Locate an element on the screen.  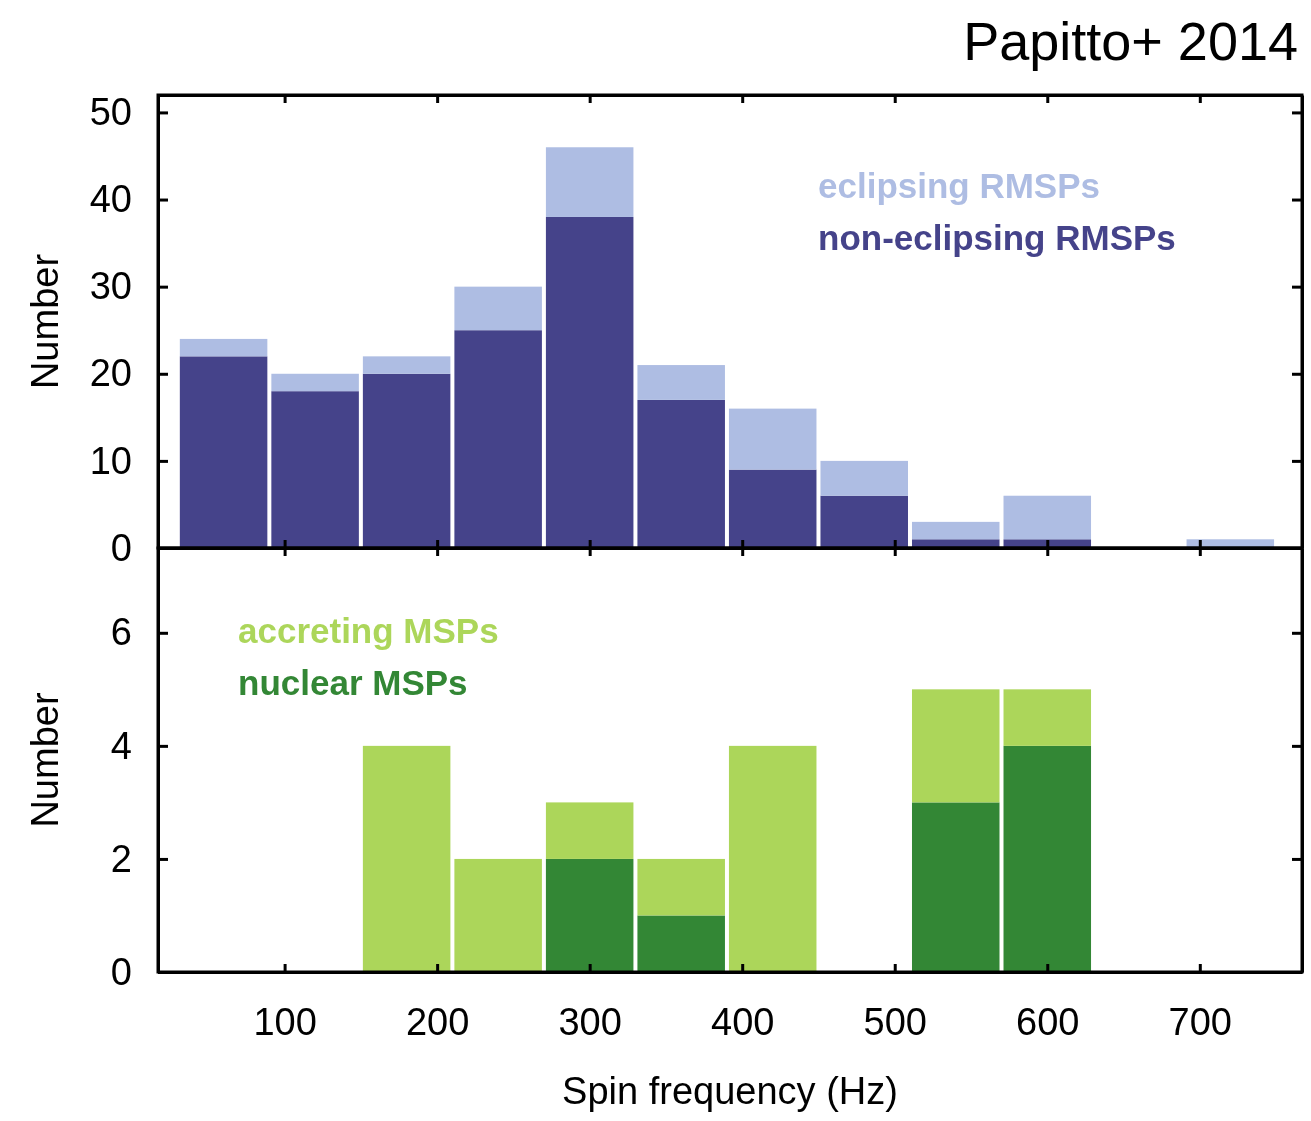
text: nuclear MSPs is located at coordinates (353, 682).